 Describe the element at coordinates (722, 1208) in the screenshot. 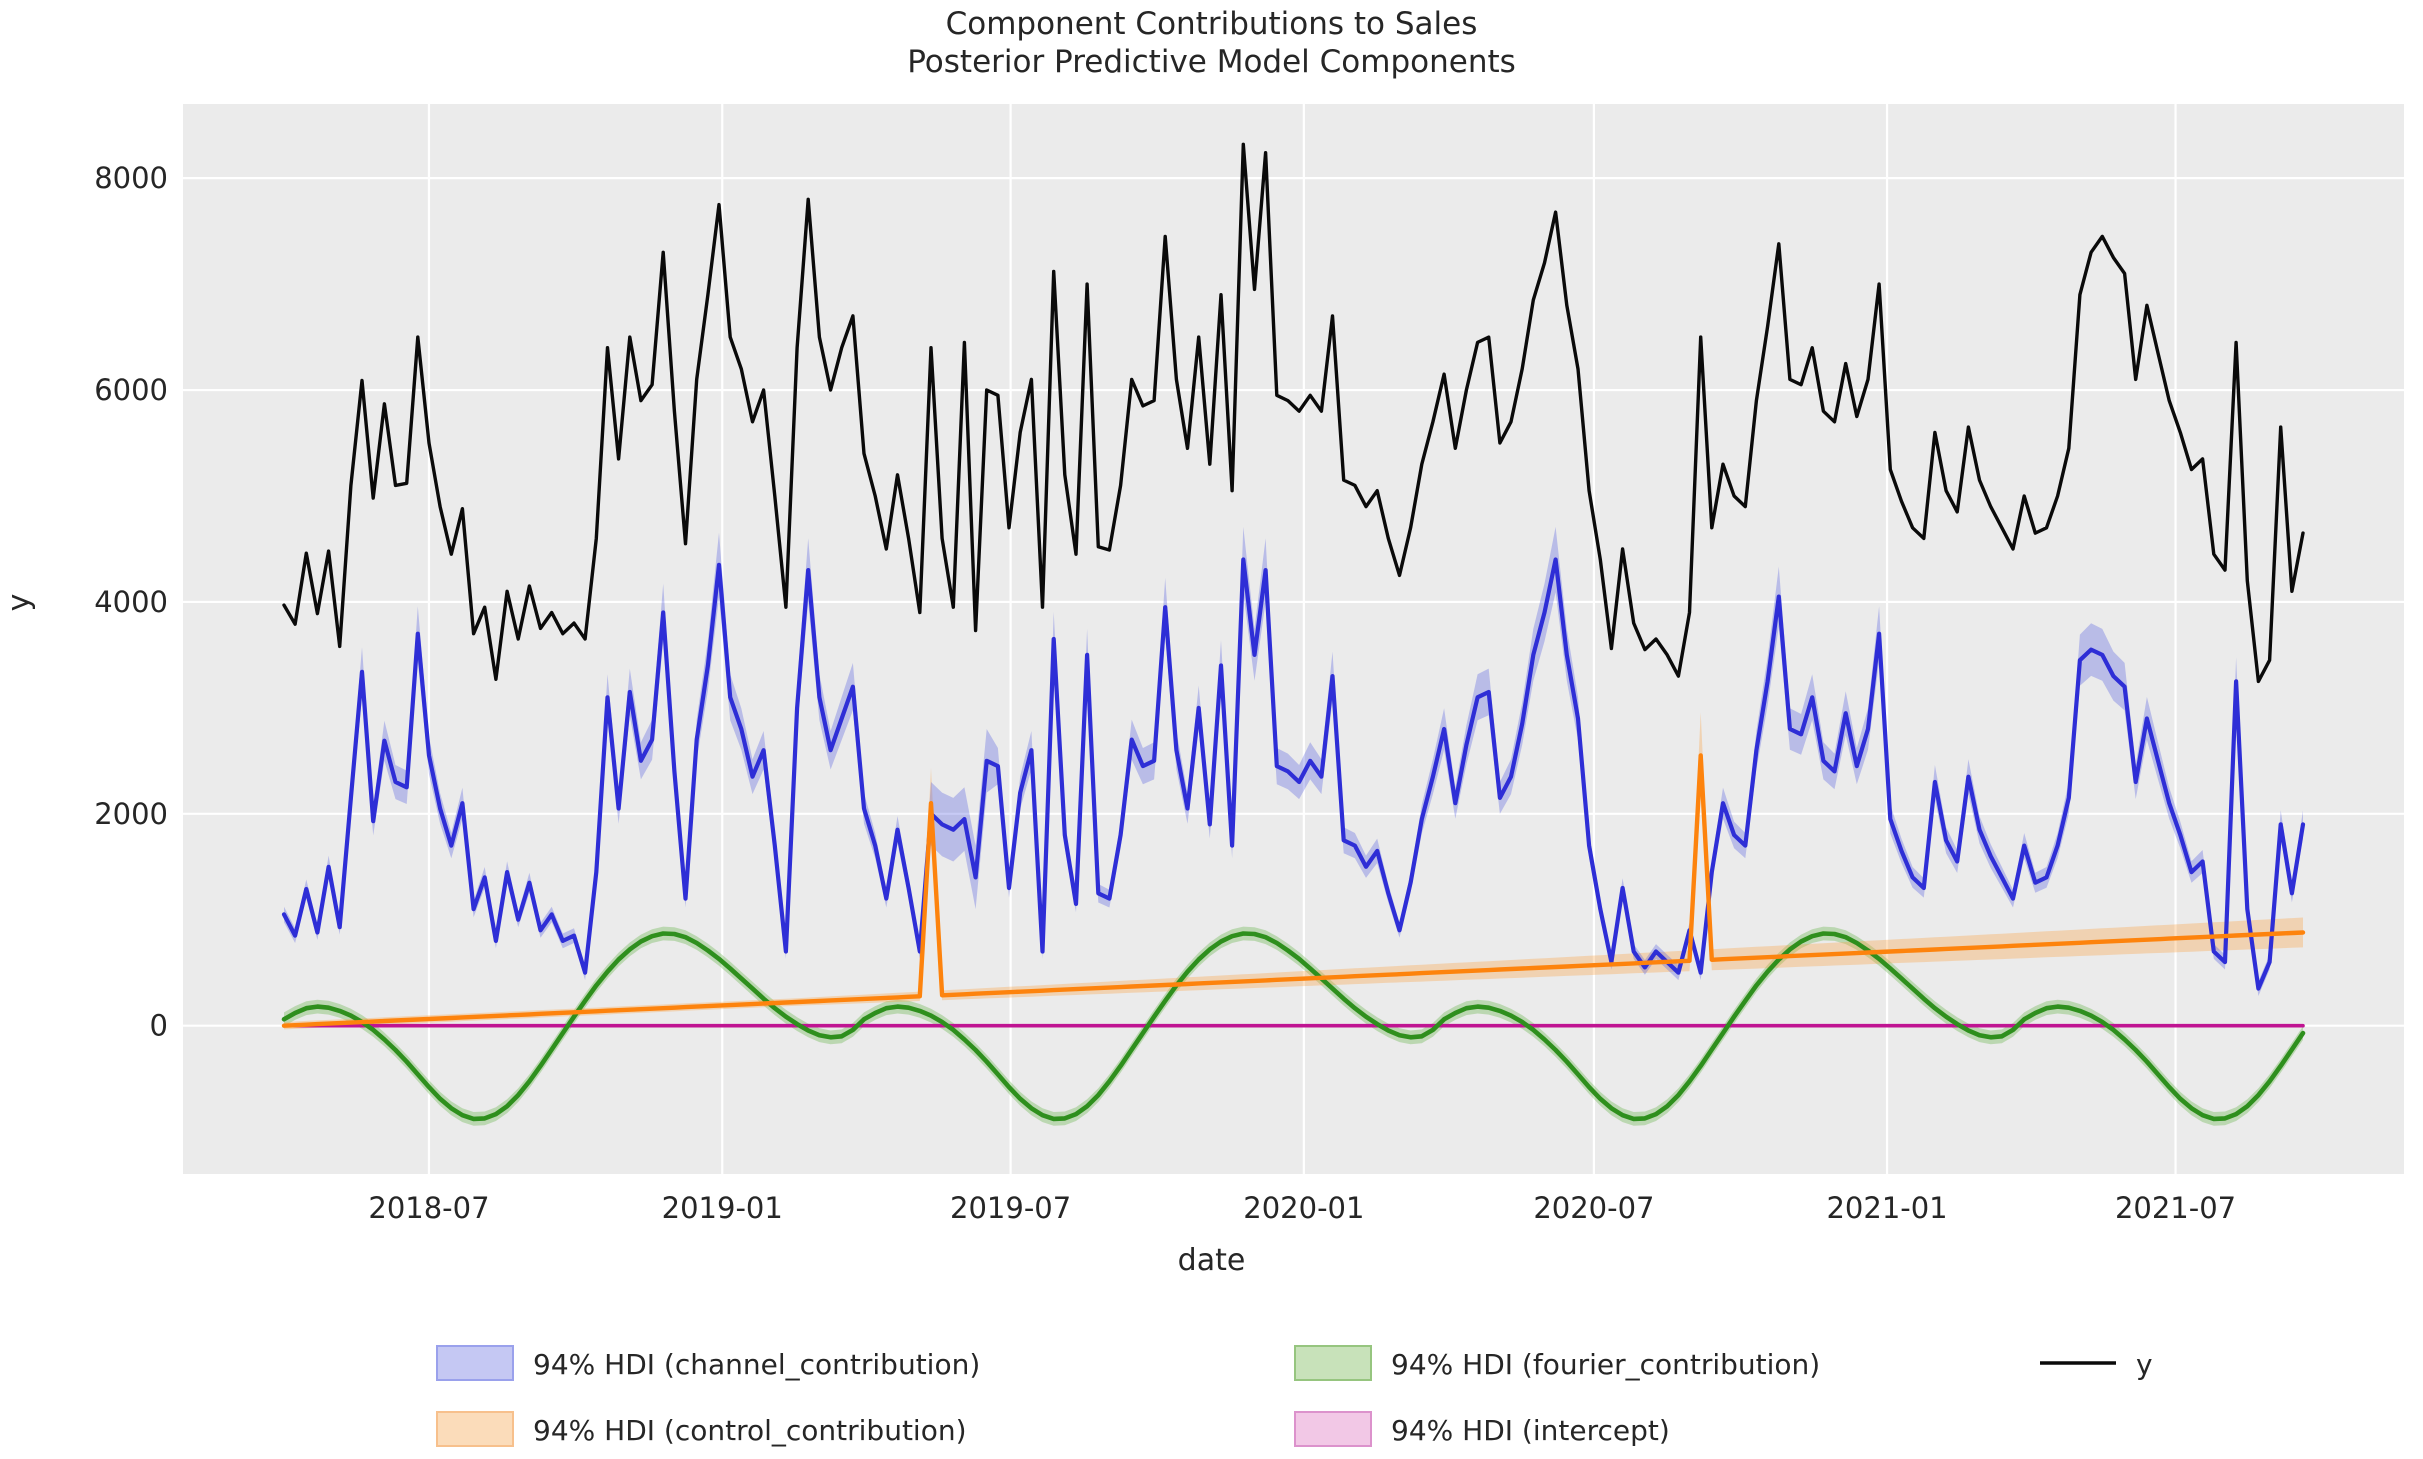

I see `x-tick-label: 2019-01` at that location.